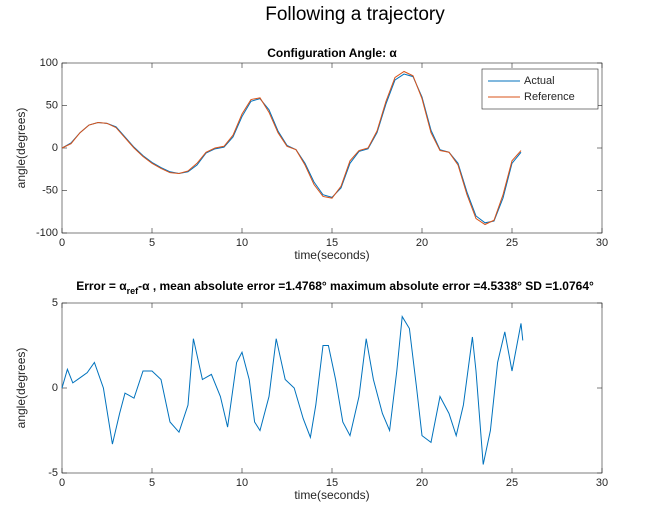 The height and width of the screenshot is (520, 660). Describe the element at coordinates (50, 190) in the screenshot. I see `y-tick-label: -50` at that location.